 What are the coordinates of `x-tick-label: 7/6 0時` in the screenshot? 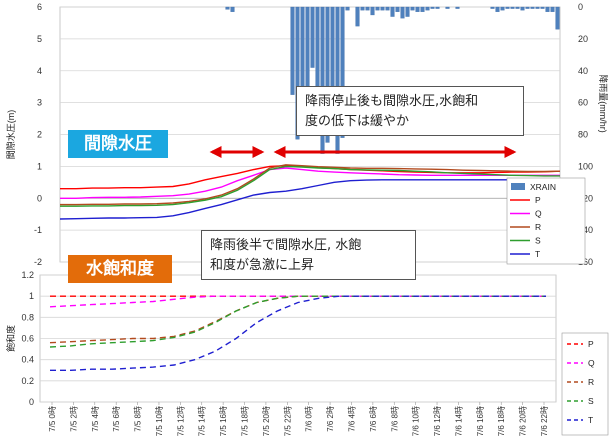 It's located at (309, 419).